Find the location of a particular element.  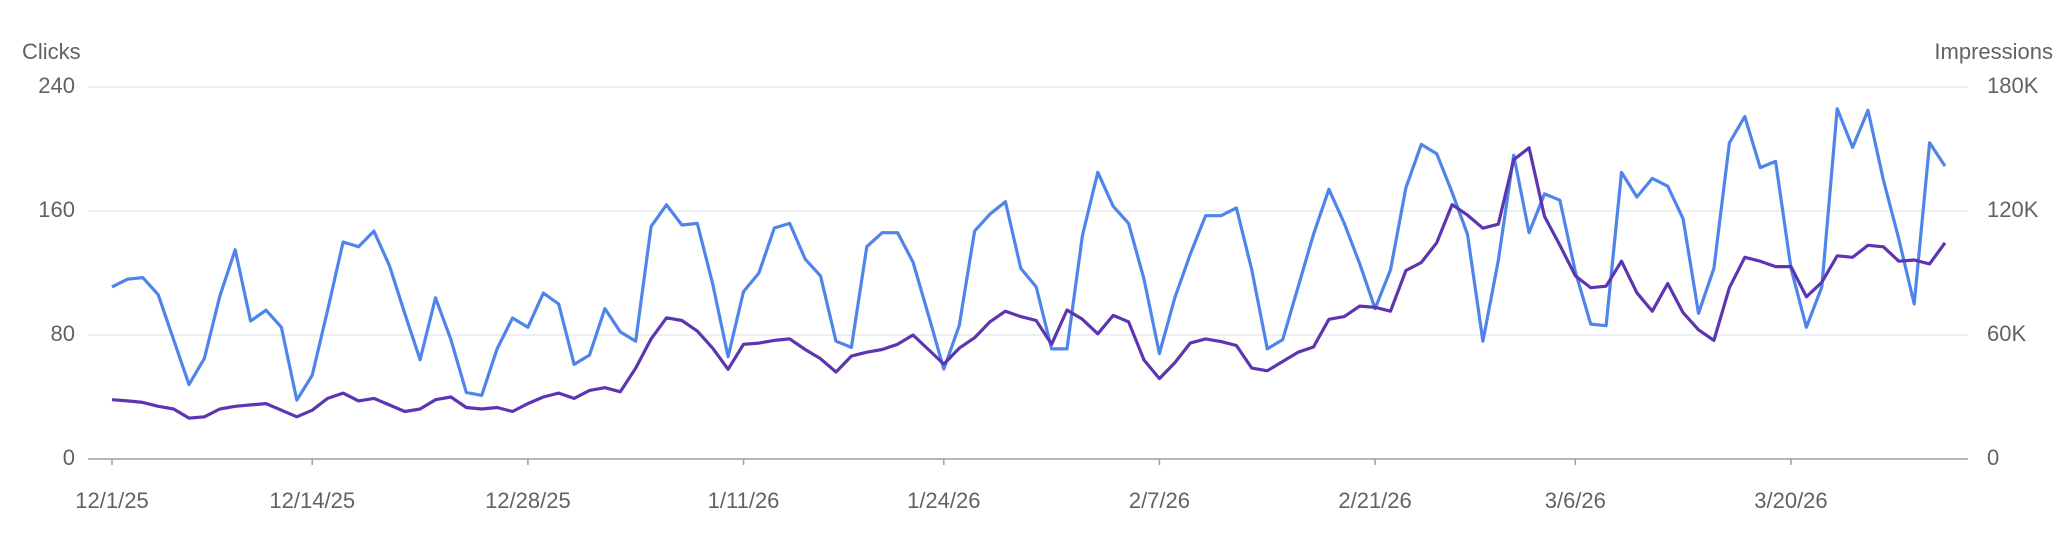

x-tick-label: 12/1/25 is located at coordinates (111, 500).